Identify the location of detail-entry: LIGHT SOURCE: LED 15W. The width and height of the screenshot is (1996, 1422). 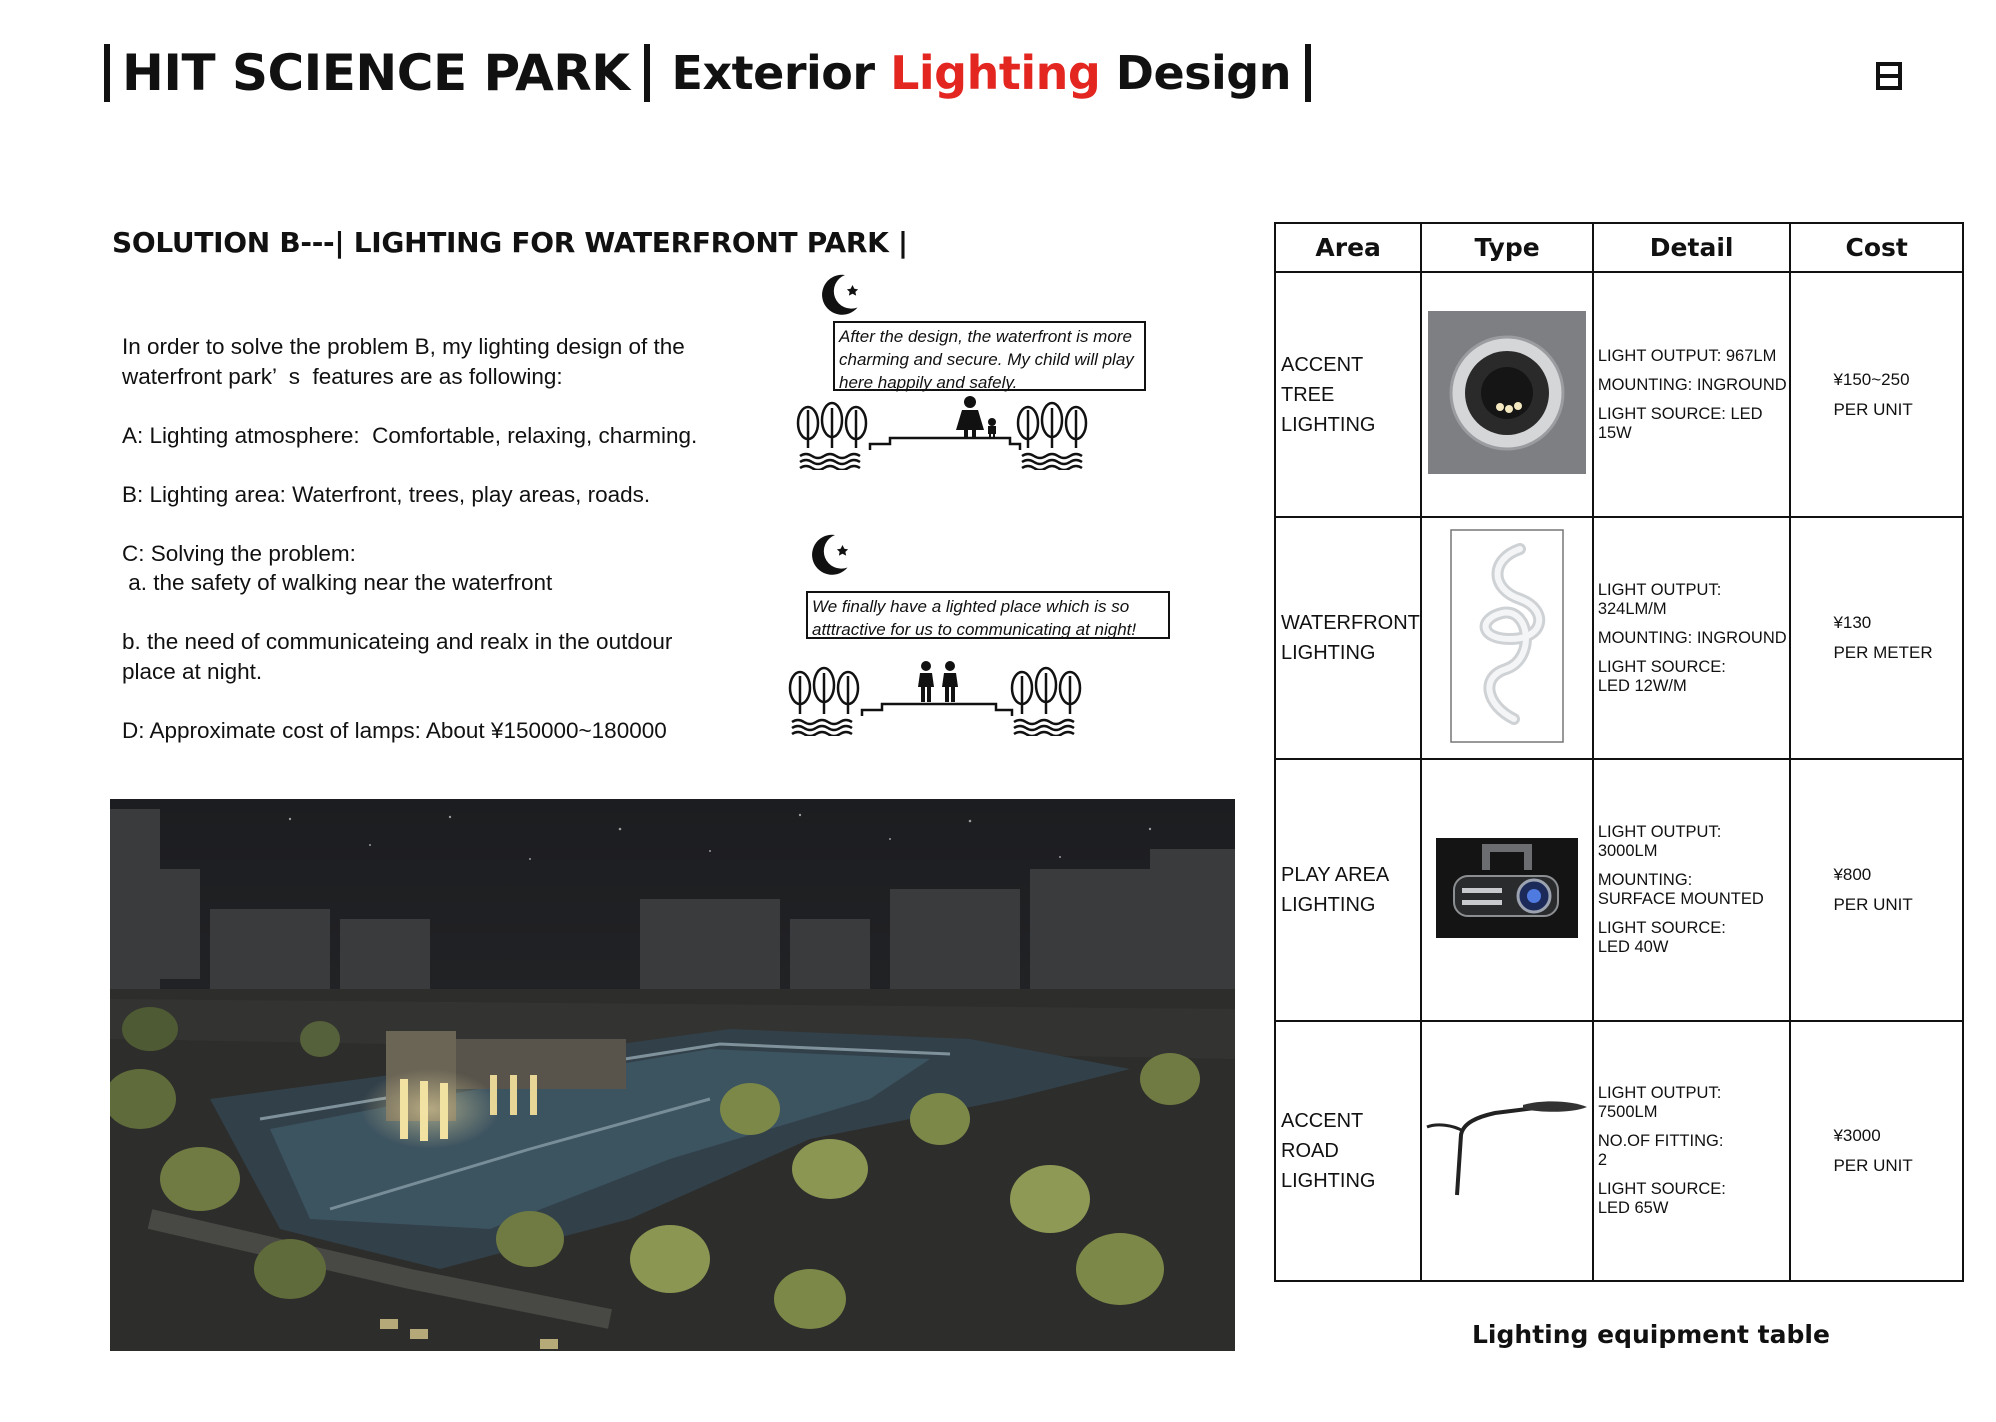
(1694, 424).